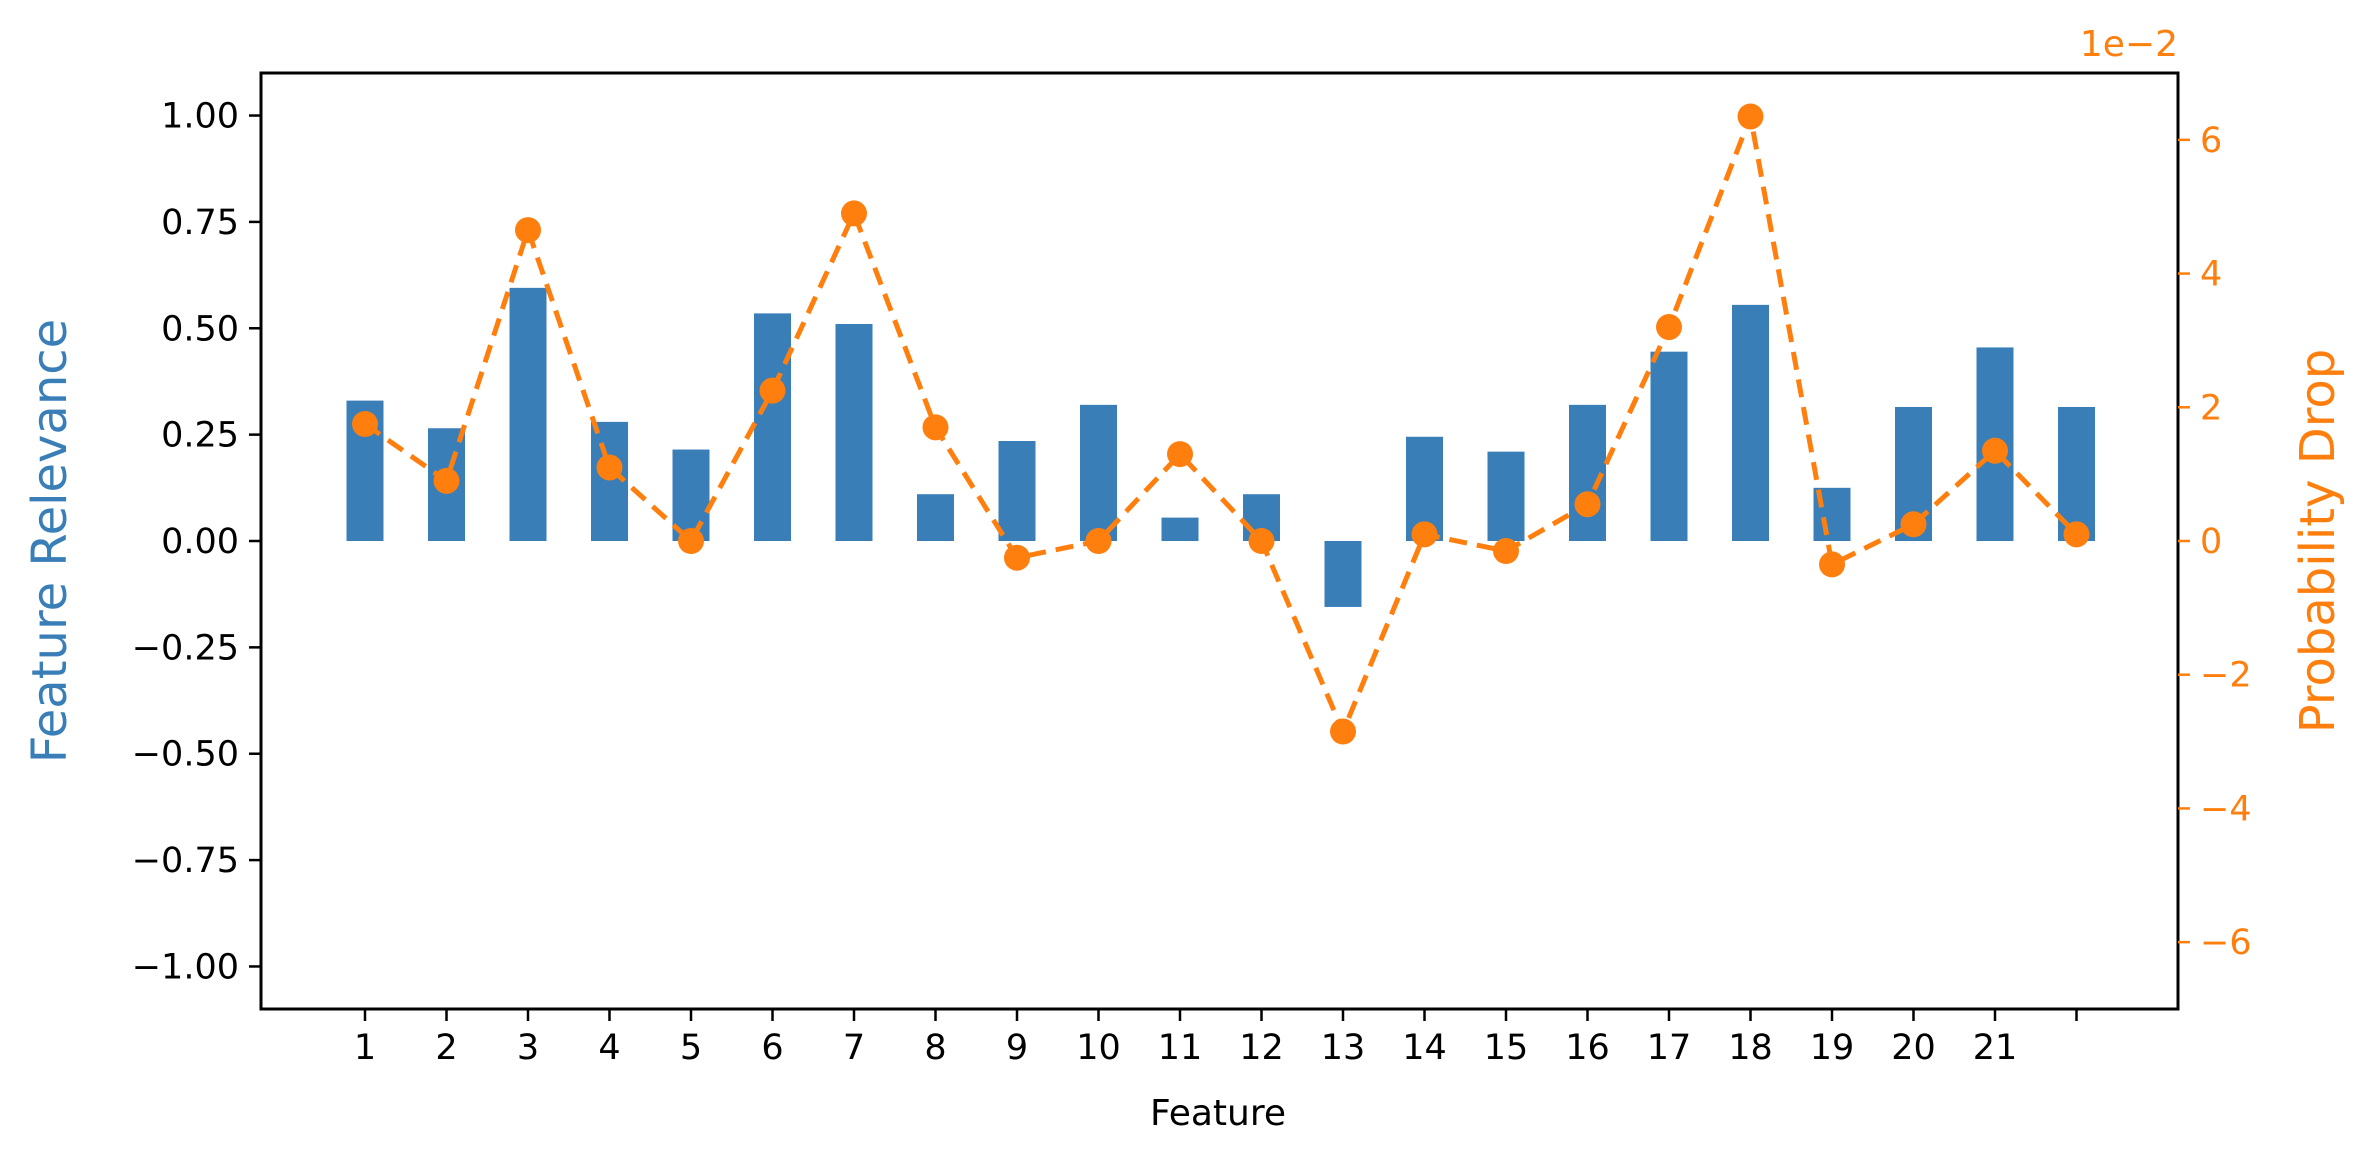  Describe the element at coordinates (1750, 1048) in the screenshot. I see `x-tick-label: 18` at that location.